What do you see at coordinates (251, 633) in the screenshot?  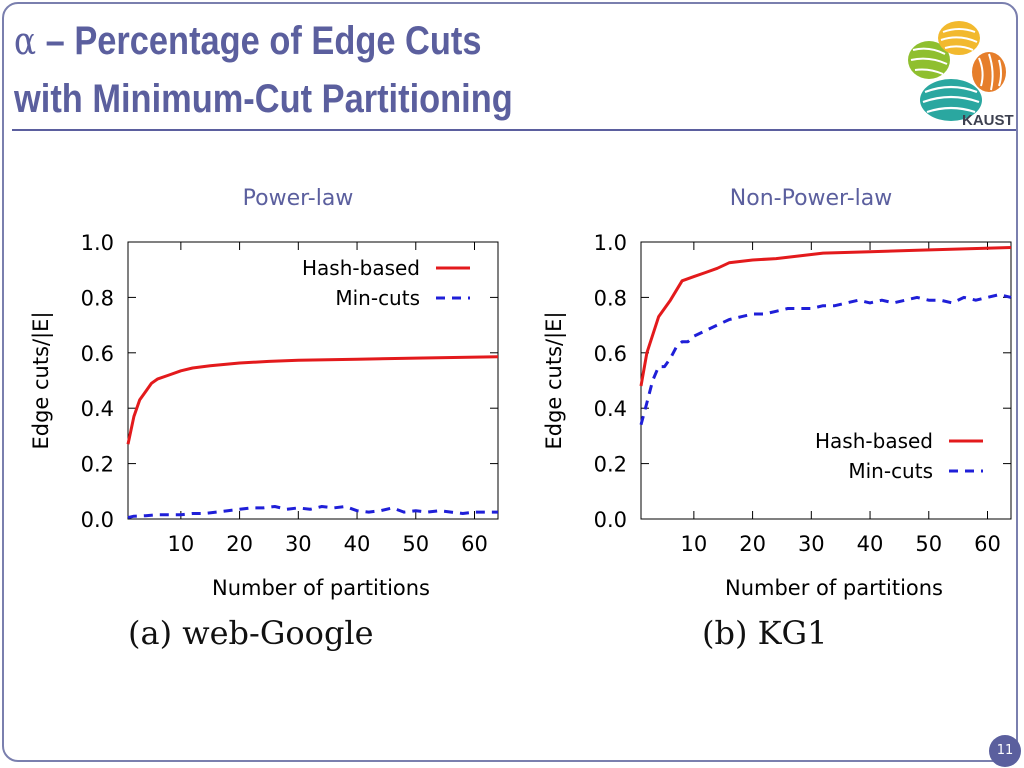 I see `caption-a: (a) web-Google` at bounding box center [251, 633].